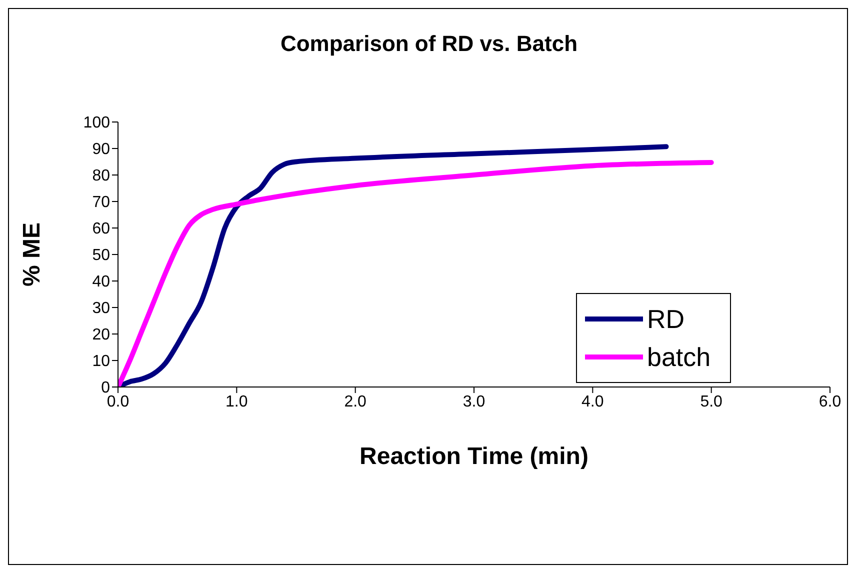 Image resolution: width=856 pixels, height=573 pixels. I want to click on y-axis-title: % ME, so click(32, 254).